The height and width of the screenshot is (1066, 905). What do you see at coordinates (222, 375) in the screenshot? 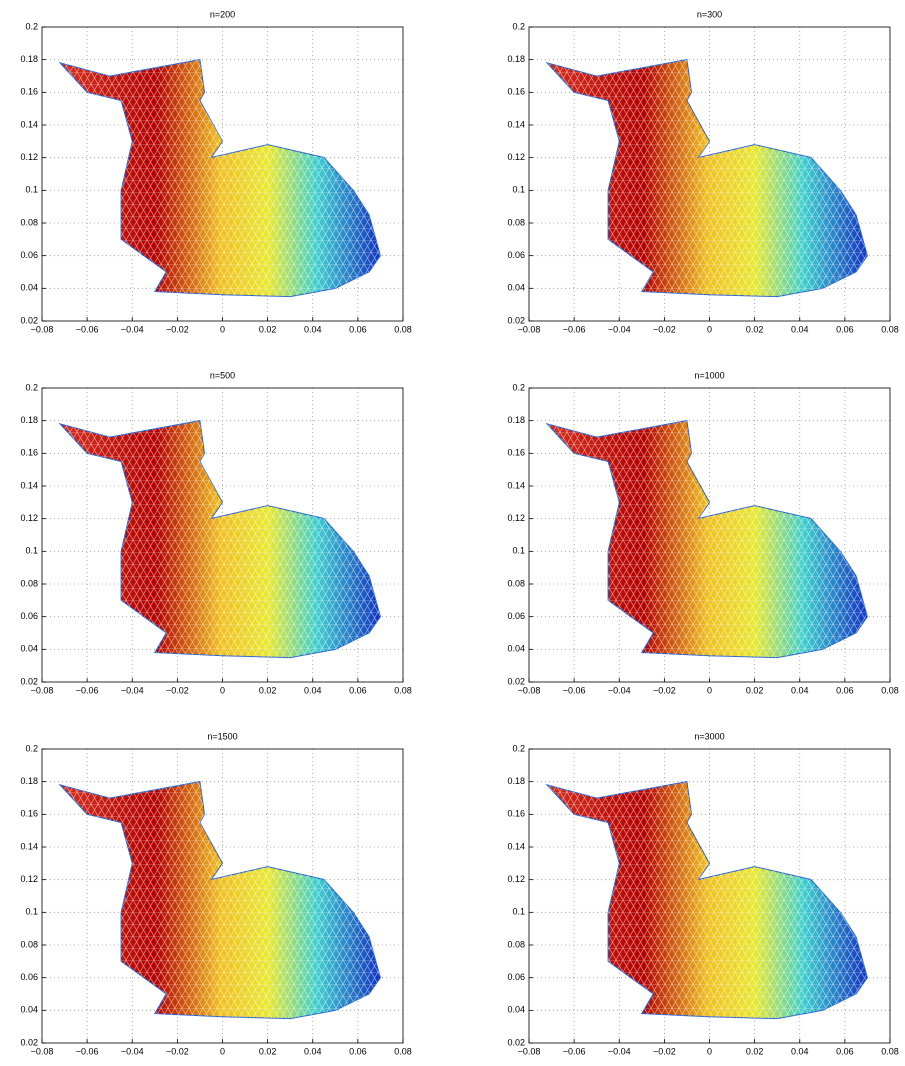
I see `chart-title: n=500` at bounding box center [222, 375].